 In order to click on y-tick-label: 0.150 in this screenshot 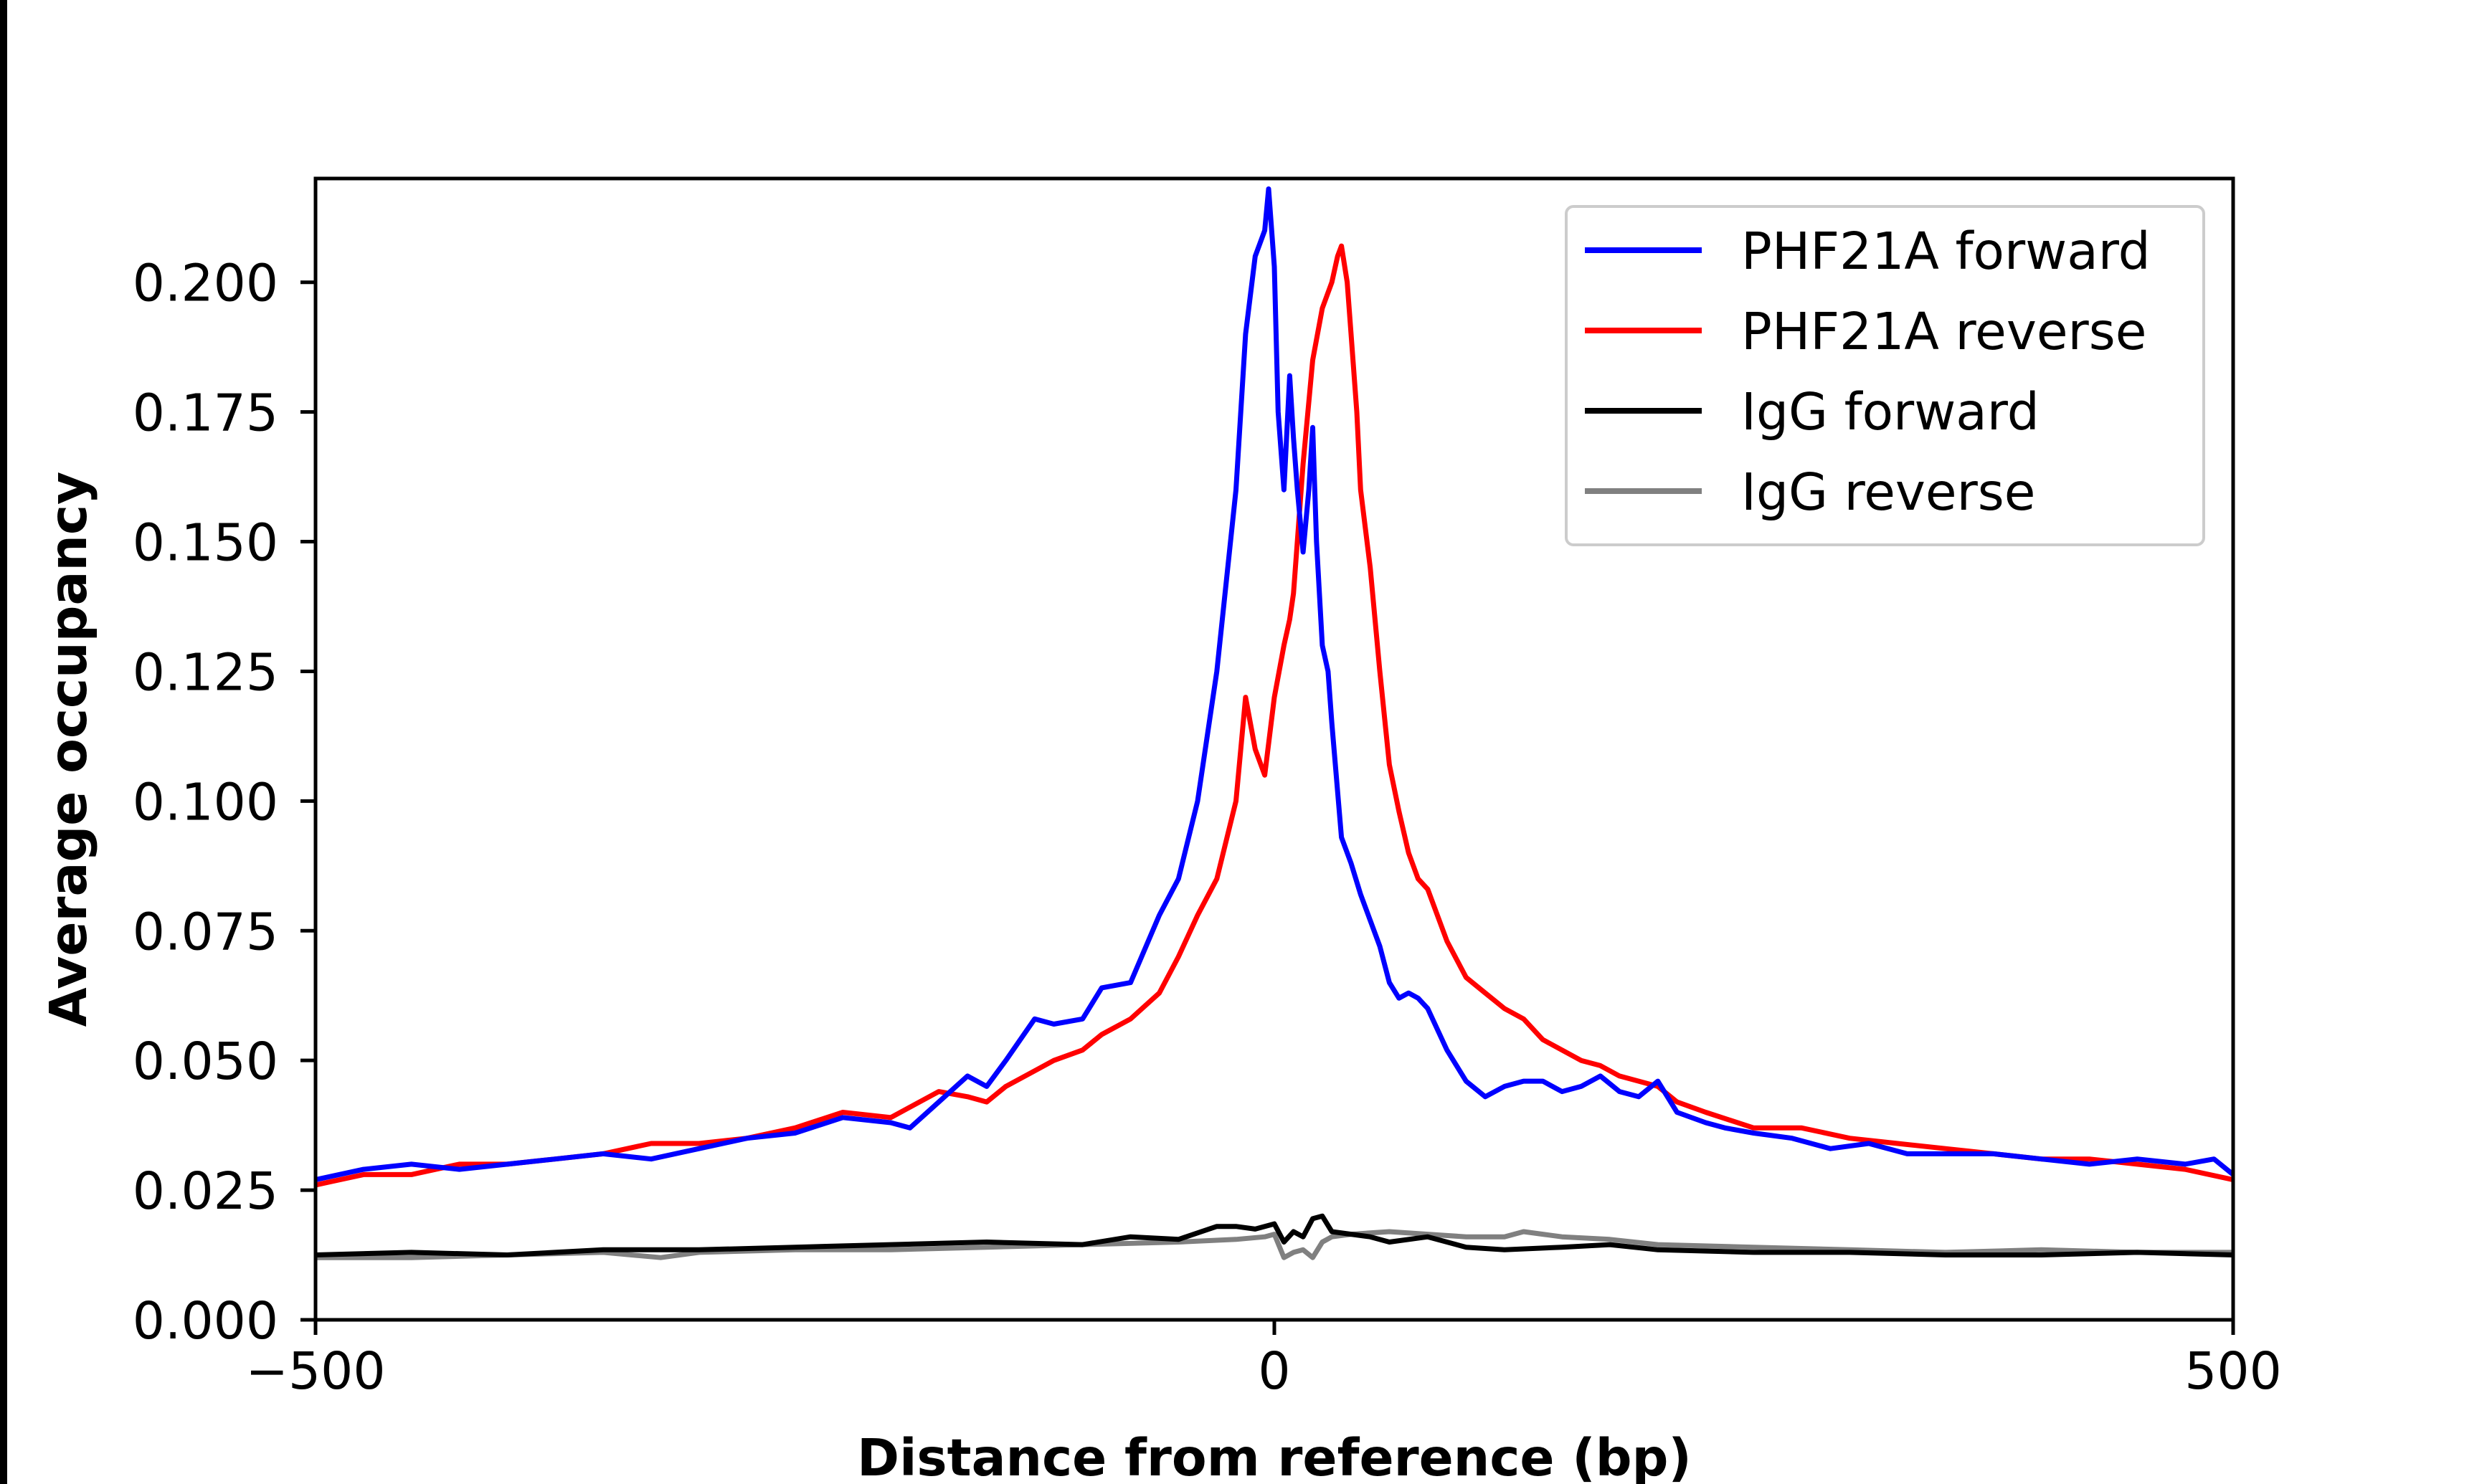, I will do `click(206, 543)`.